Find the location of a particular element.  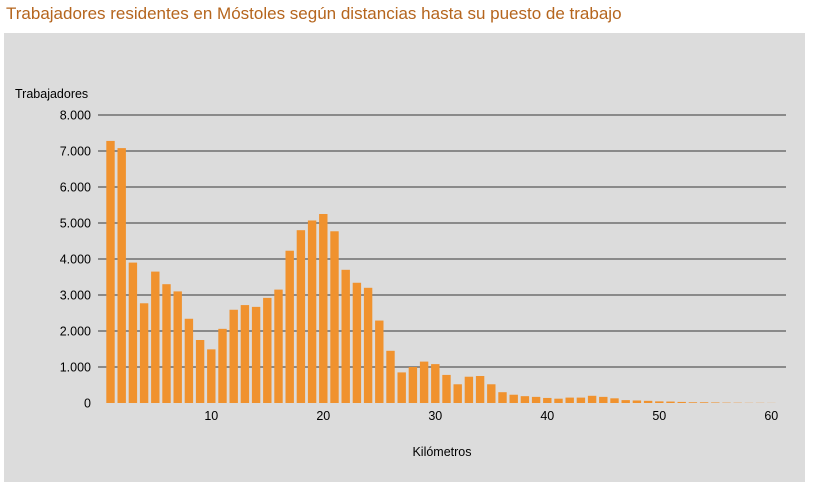

x-tick-label: 40 is located at coordinates (547, 416).